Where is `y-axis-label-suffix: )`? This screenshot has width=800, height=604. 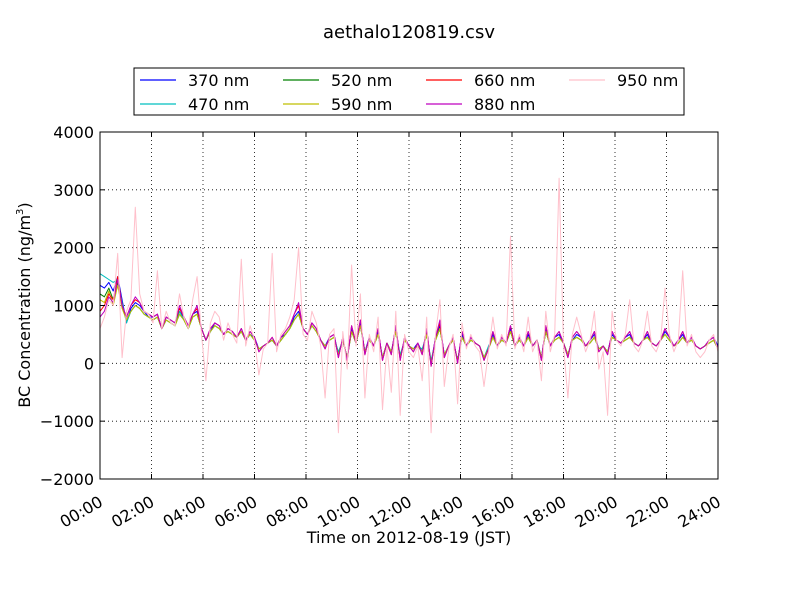
y-axis-label-suffix: ) is located at coordinates (24, 205).